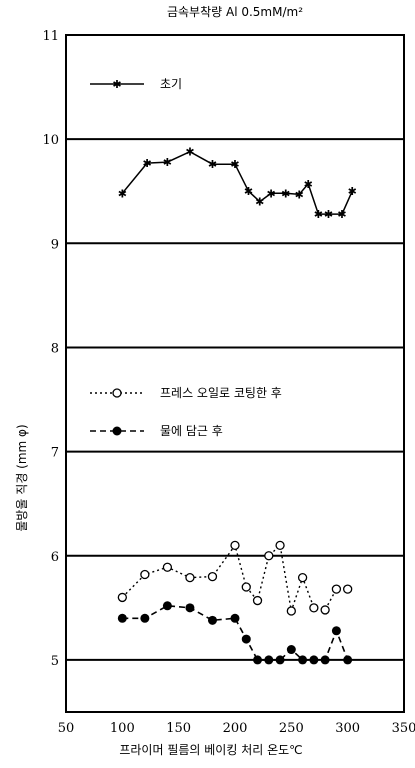  Describe the element at coordinates (221, 393) in the screenshot. I see `legend-label-press-oil: 프레스 오일로 코팅한 후` at that location.